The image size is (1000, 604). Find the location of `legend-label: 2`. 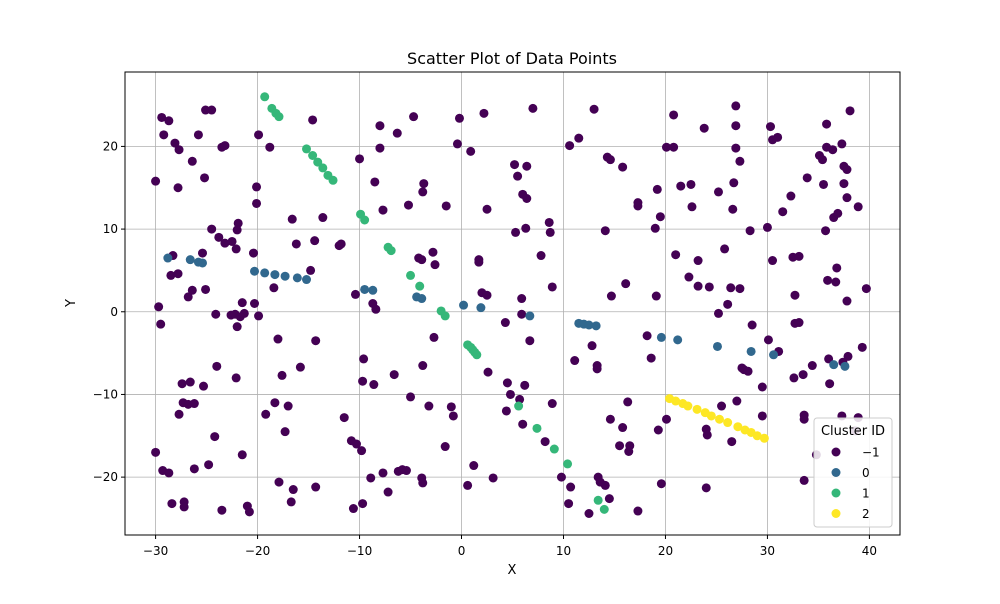

legend-label: 2 is located at coordinates (866, 514).